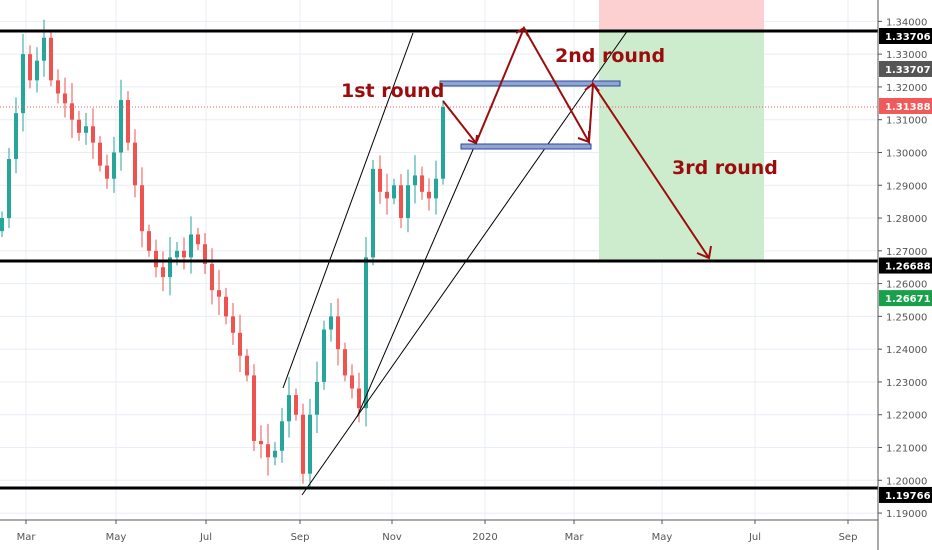  I want to click on annotation-3rd-round: 3rd round, so click(725, 168).